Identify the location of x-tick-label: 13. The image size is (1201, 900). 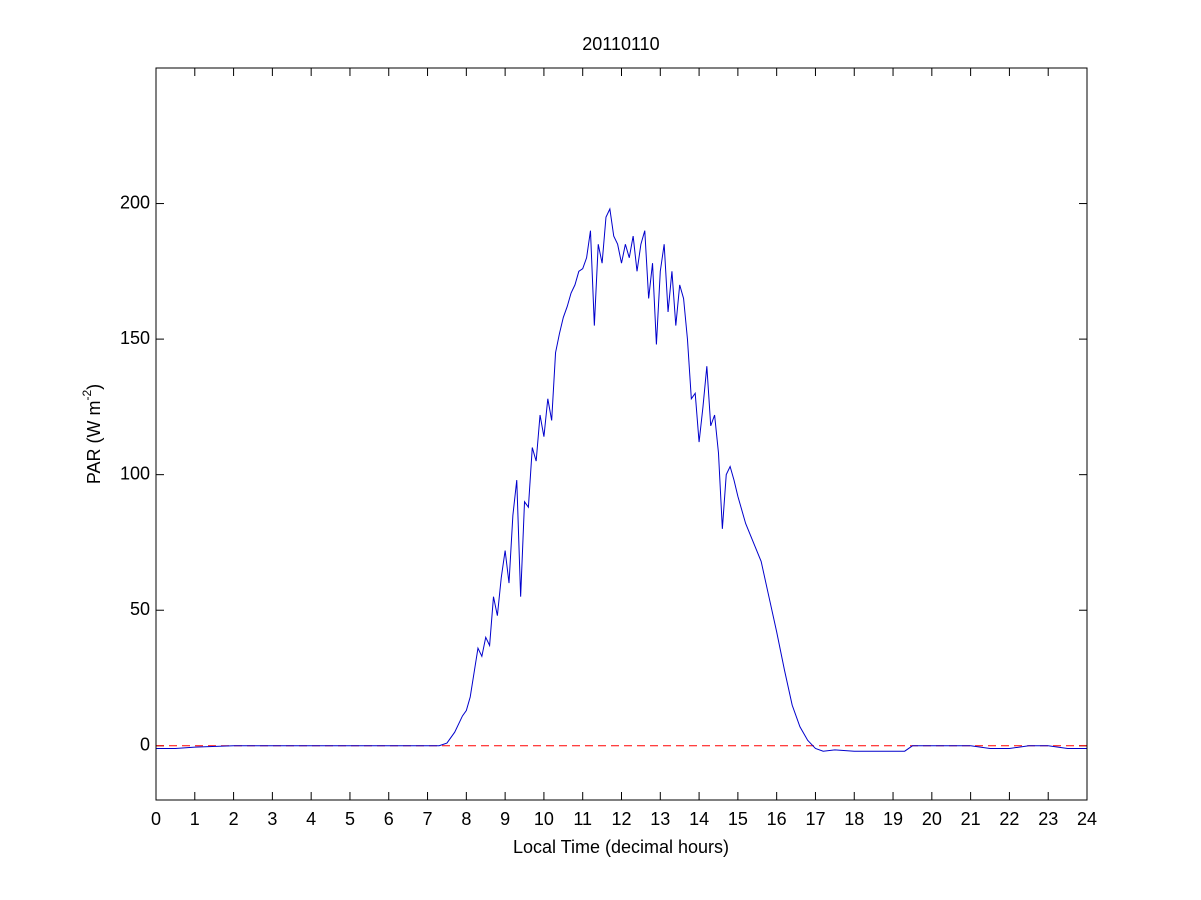
(660, 819).